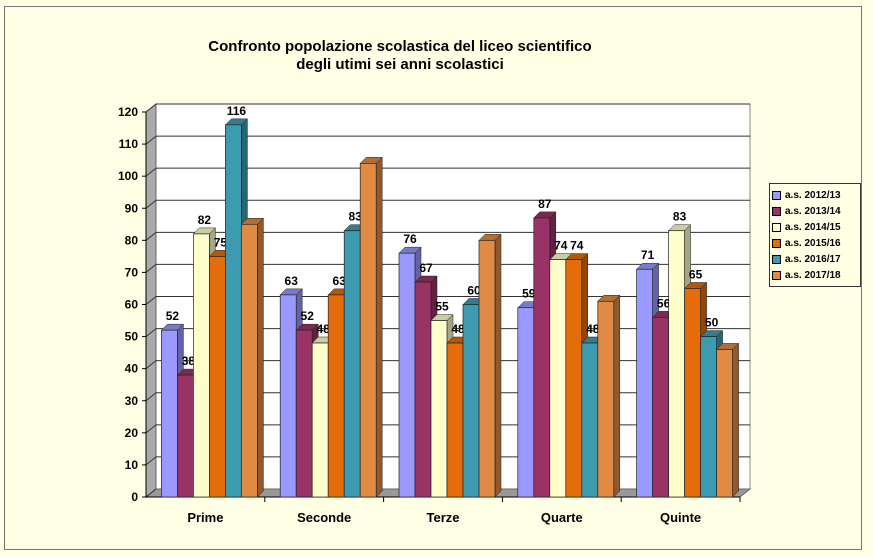 Image resolution: width=873 pixels, height=557 pixels. Describe the element at coordinates (132, 208) in the screenshot. I see `y-tick-label: 90` at that location.